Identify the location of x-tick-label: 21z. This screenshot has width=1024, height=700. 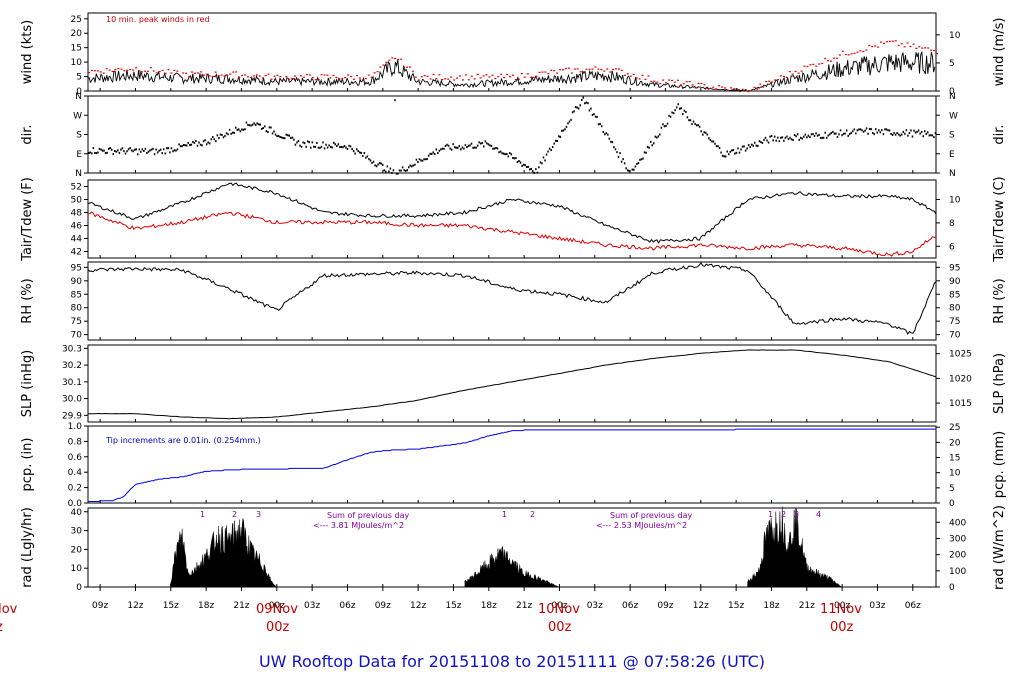
(241, 606).